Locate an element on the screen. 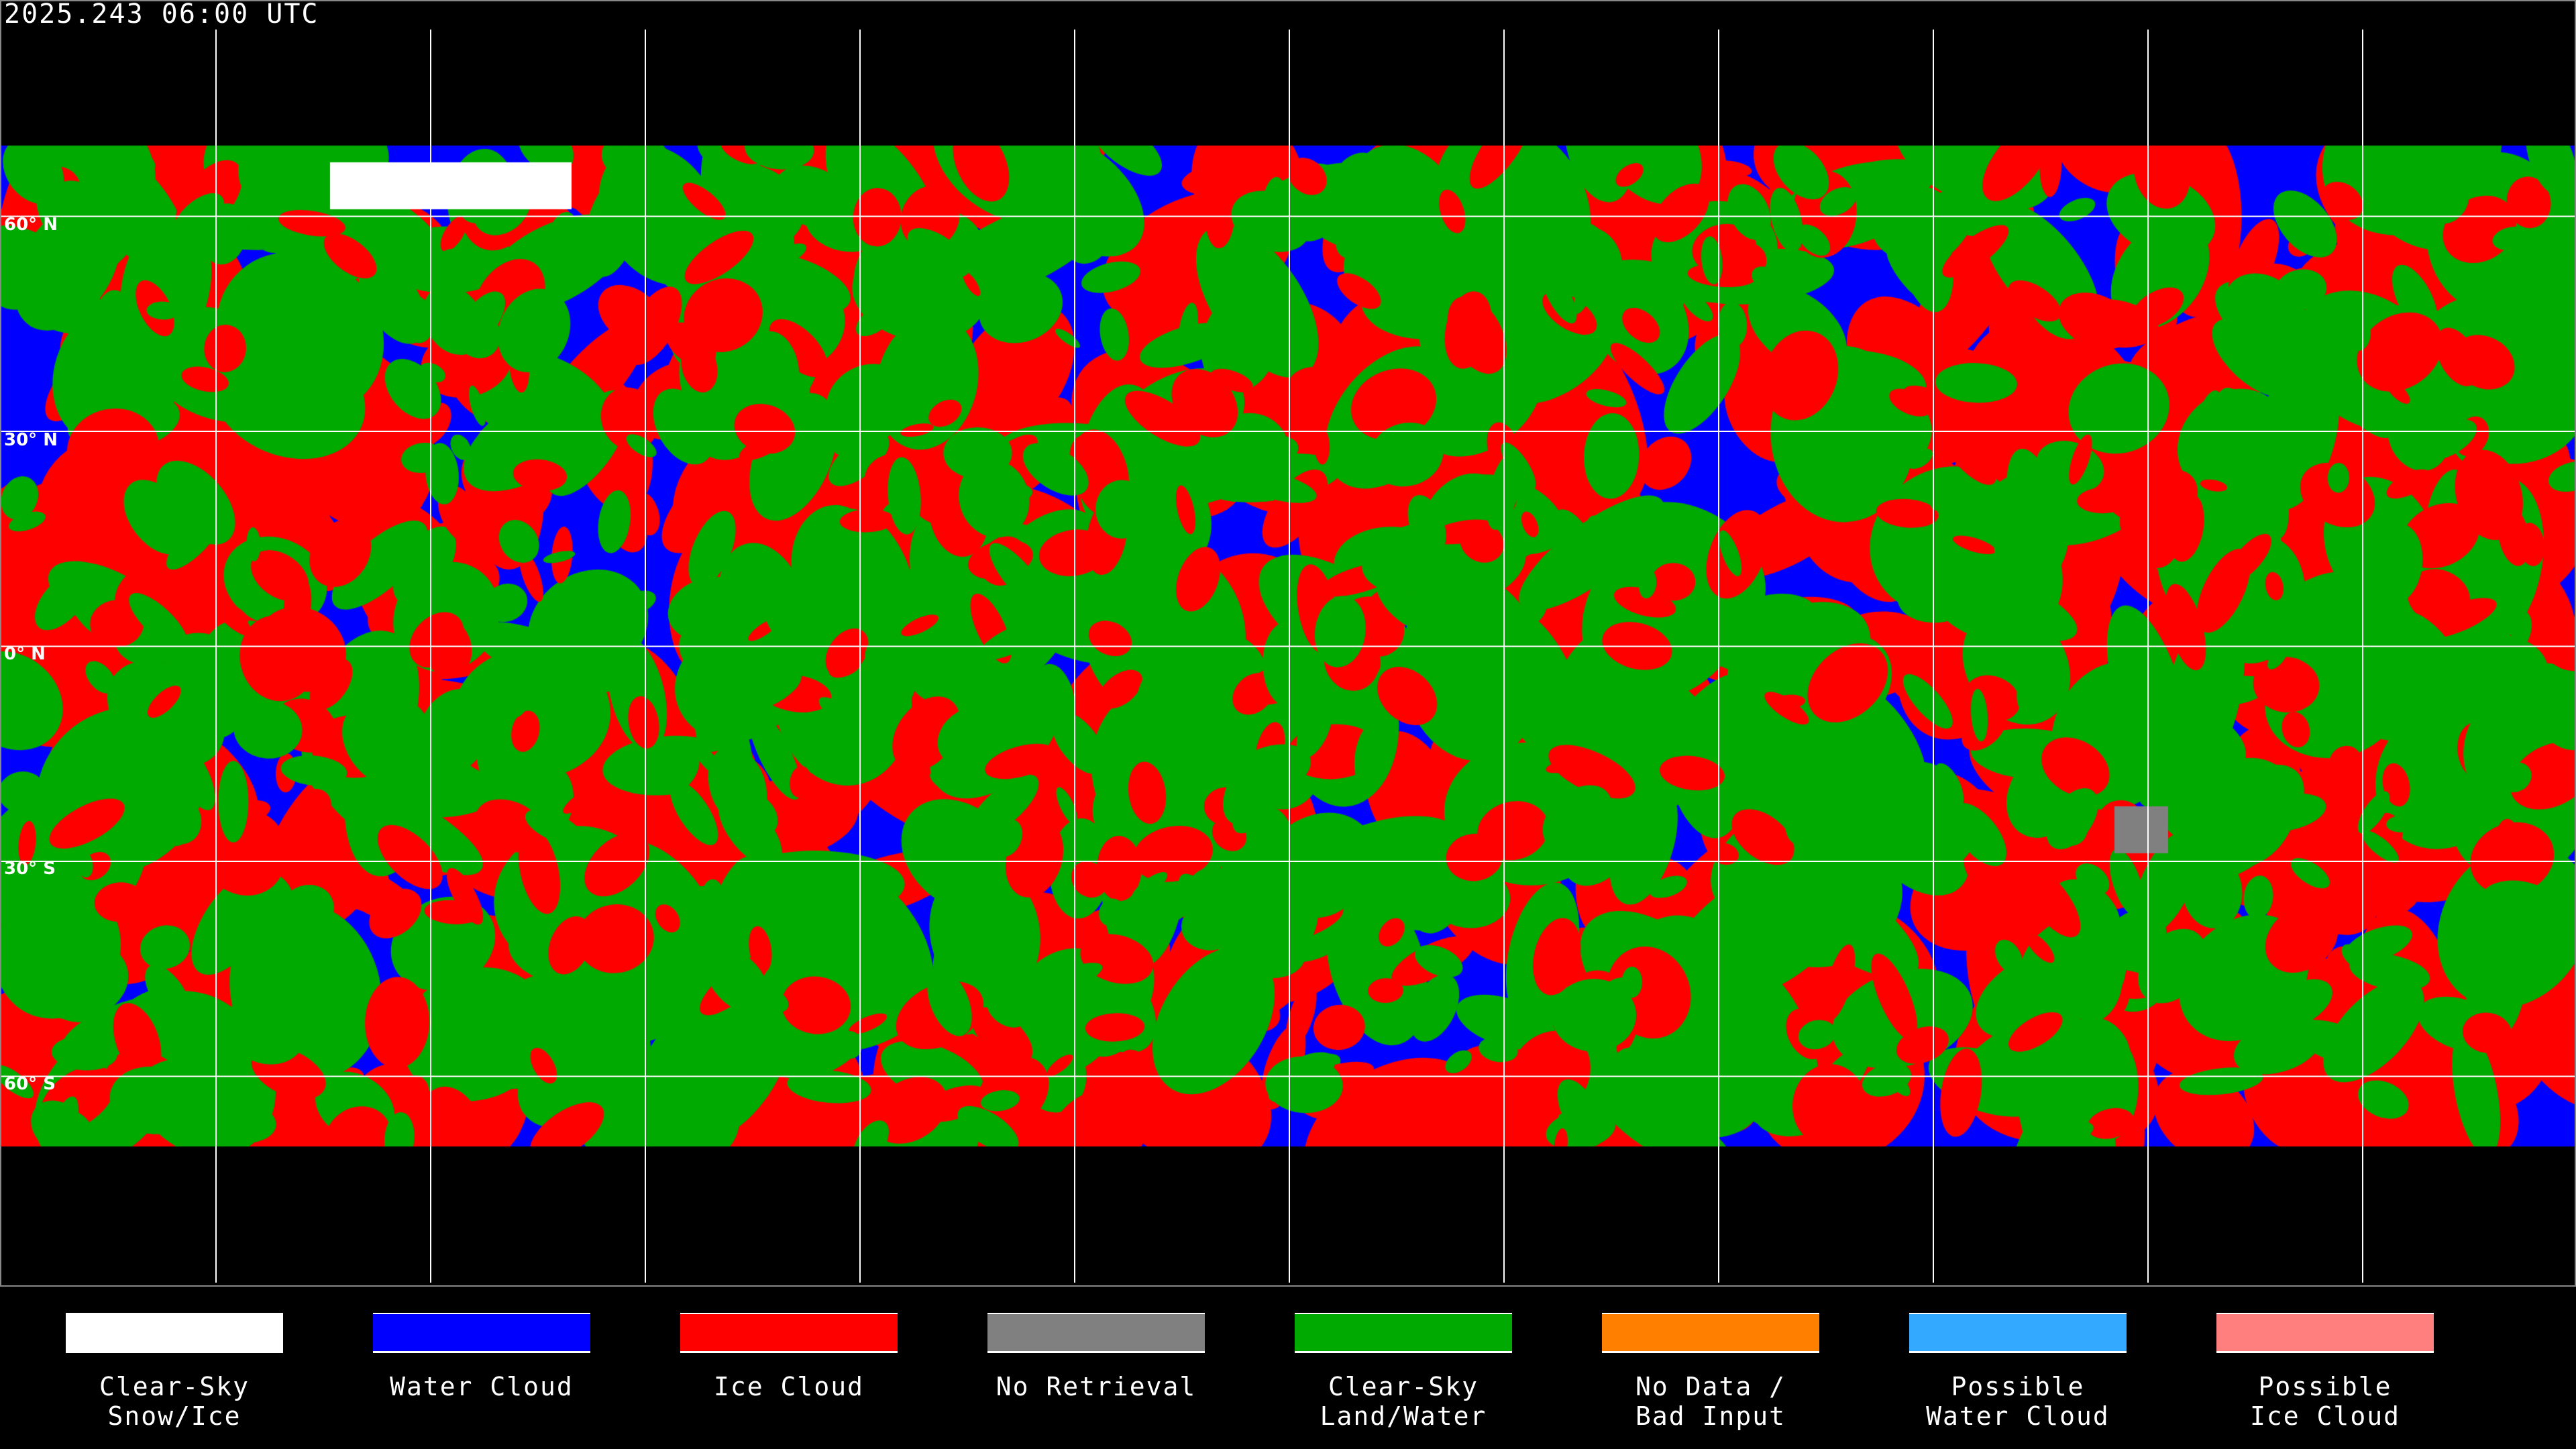  legend-item-clear-sky-snow-ice: Clear-Sky Snow/Ice is located at coordinates (174, 1372).